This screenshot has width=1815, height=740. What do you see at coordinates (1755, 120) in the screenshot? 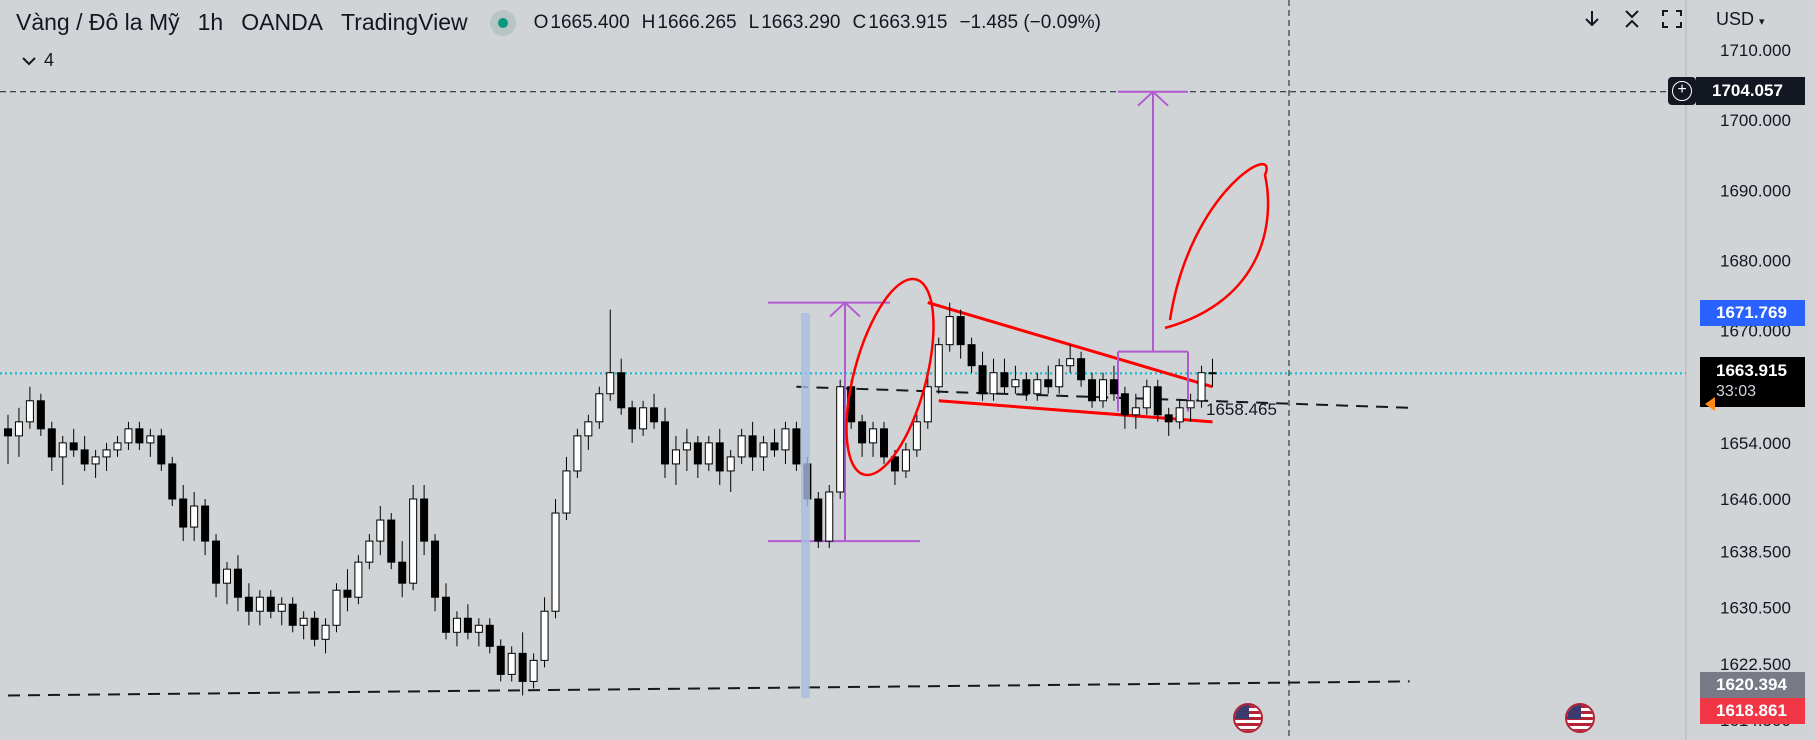
I see `price-tick-label: 1700.000` at bounding box center [1755, 120].